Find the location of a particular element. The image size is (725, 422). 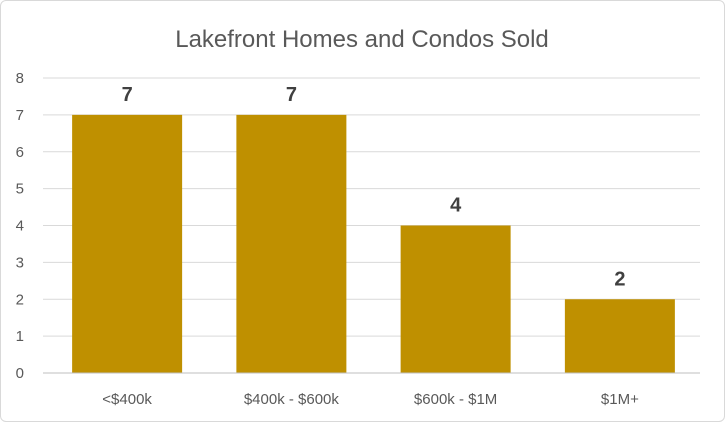

y-tick-label: 5 is located at coordinates (20, 189).